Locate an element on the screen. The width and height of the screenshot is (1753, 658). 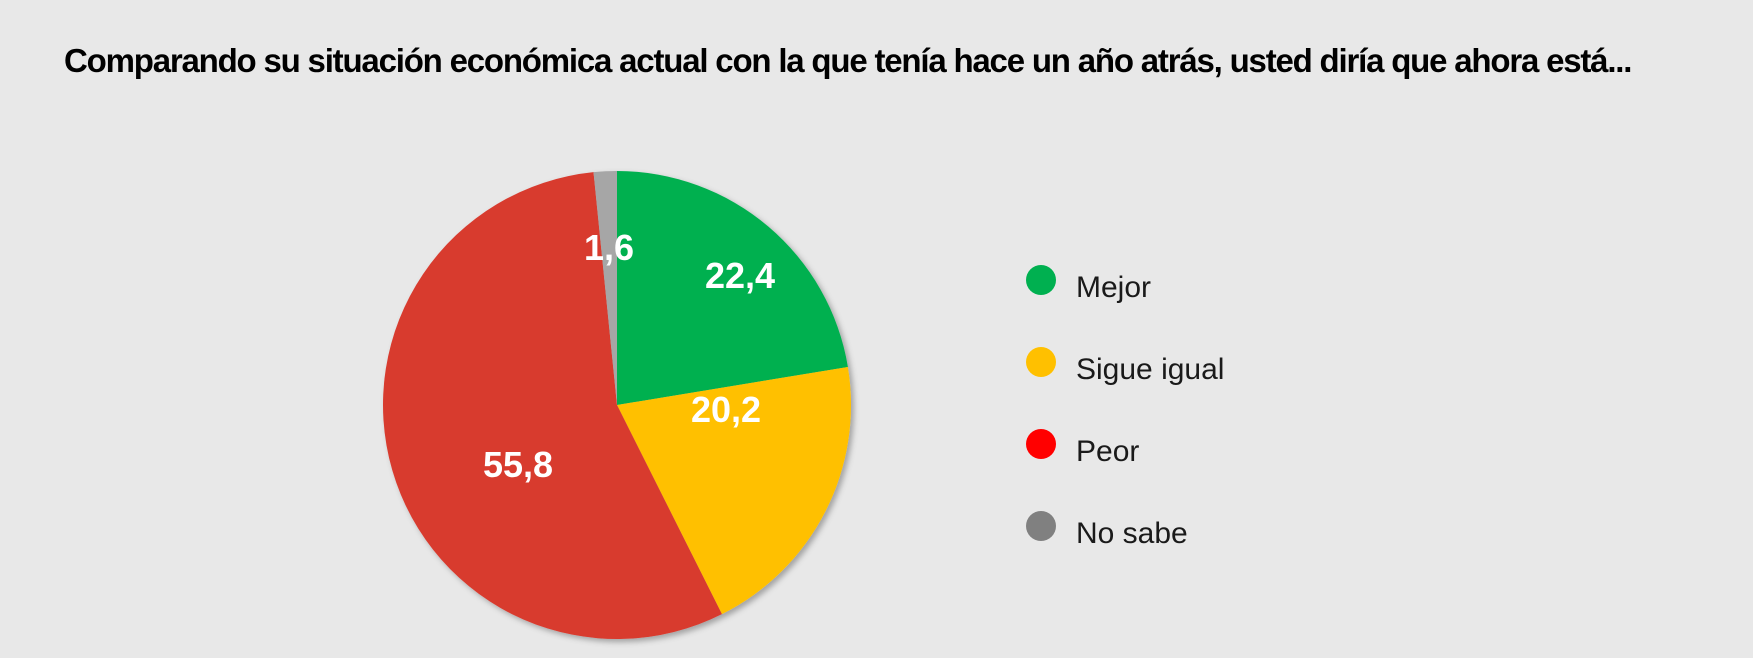
legend-label: Peor is located at coordinates (1107, 451).